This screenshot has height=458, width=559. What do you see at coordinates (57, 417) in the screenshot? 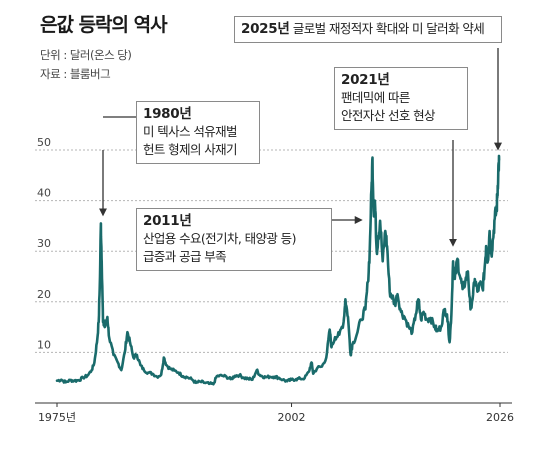
I see `x-tick-label: 1975년` at bounding box center [57, 417].